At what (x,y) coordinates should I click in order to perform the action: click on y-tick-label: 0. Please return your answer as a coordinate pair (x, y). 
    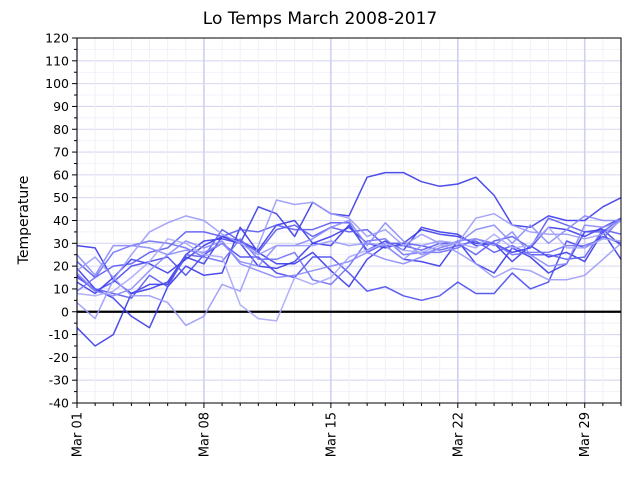
    Looking at the image, I should click on (65, 311).